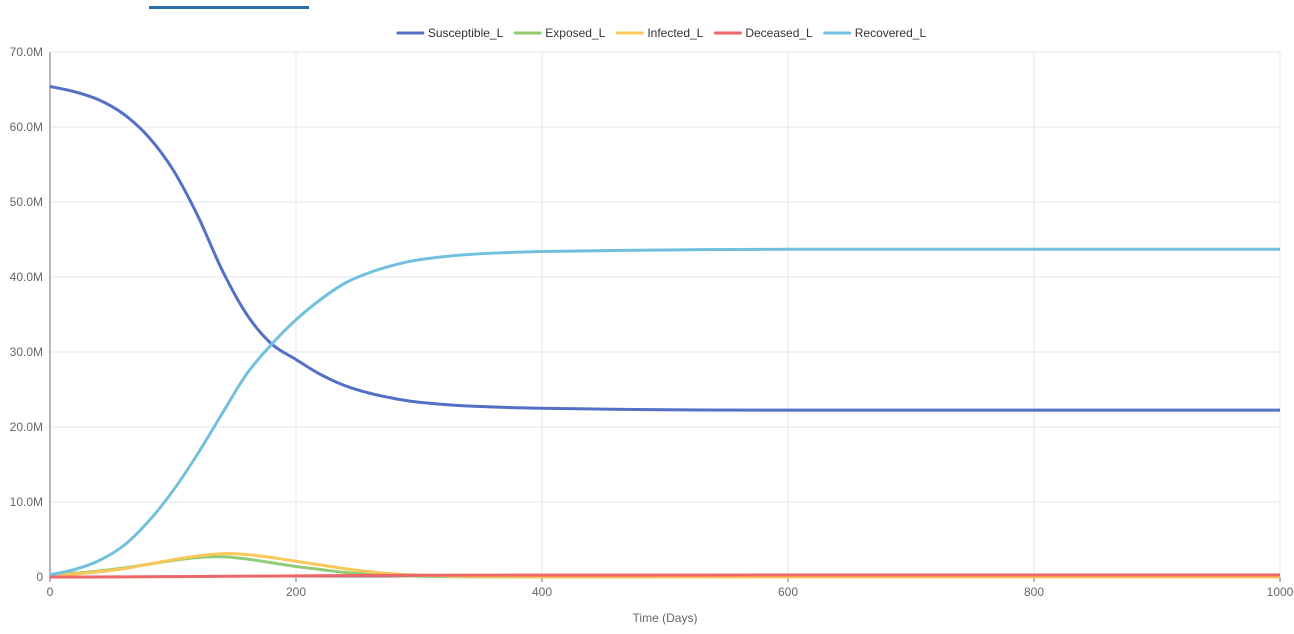  What do you see at coordinates (26, 502) in the screenshot?
I see `y-tick-label: 10.0M` at bounding box center [26, 502].